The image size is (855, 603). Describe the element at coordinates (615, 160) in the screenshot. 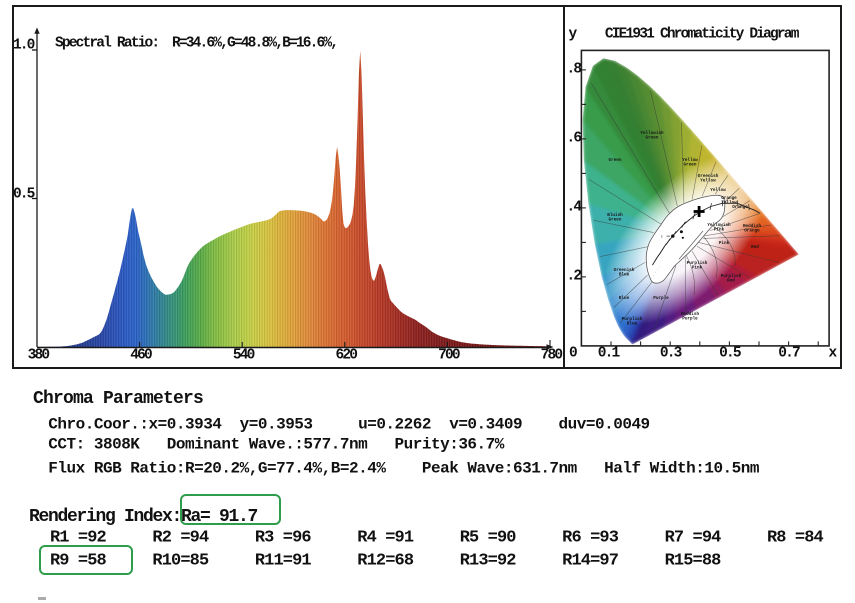

I see `svg-text: Green` at that location.